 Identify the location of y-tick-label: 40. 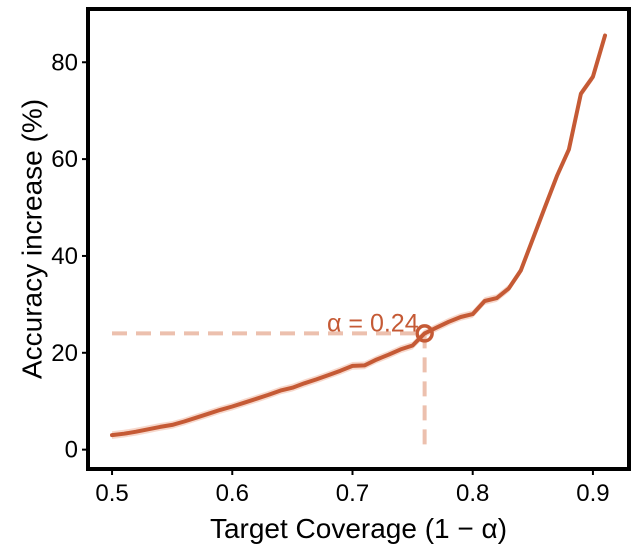
(64, 256).